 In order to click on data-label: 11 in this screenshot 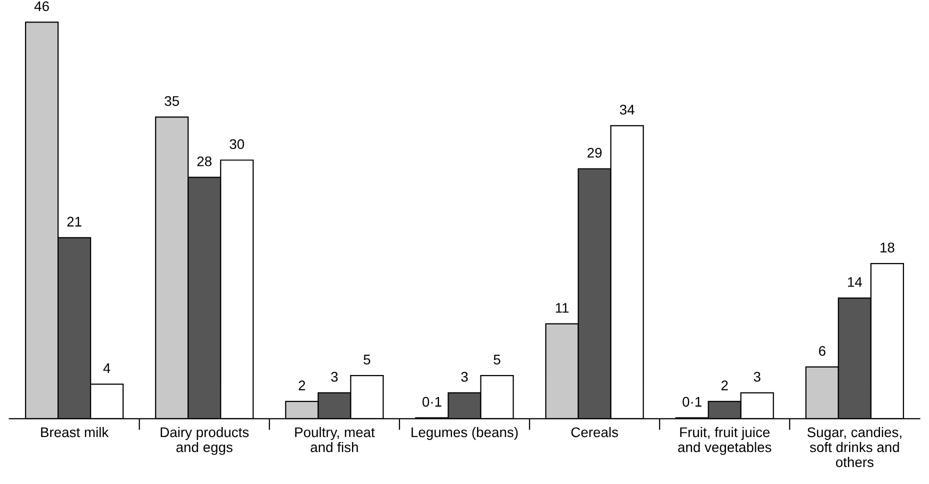, I will do `click(562, 308)`.